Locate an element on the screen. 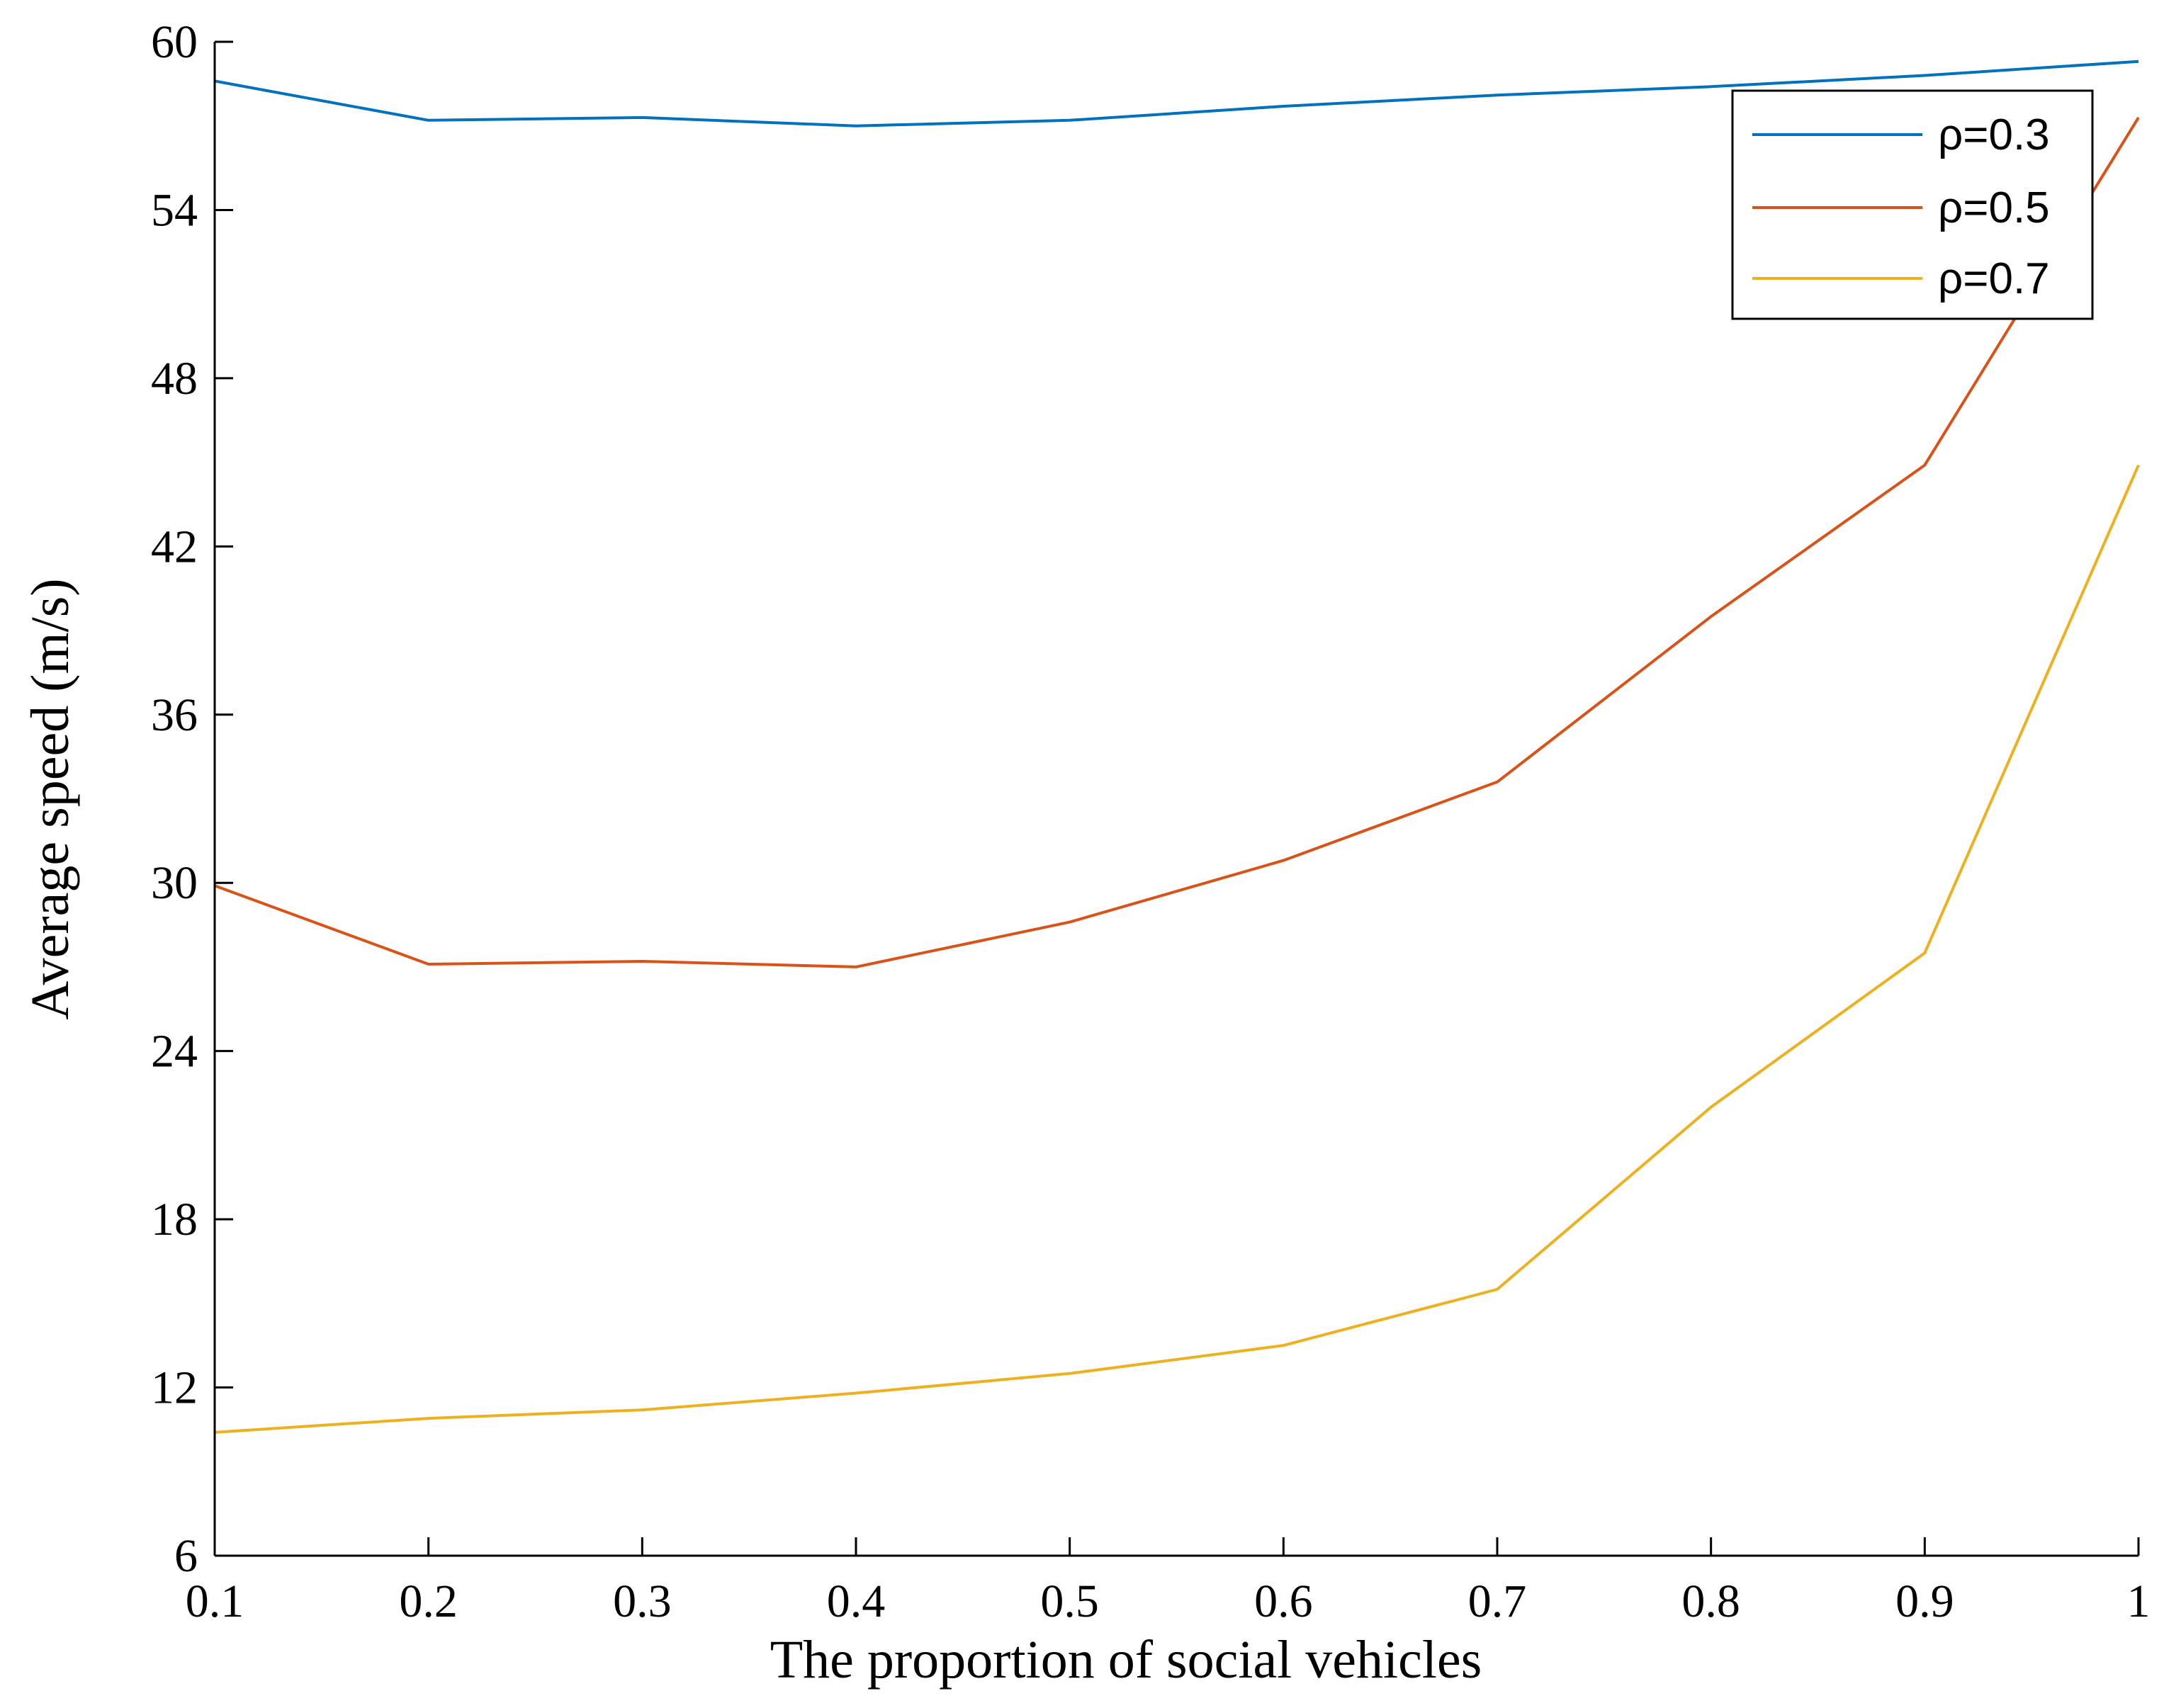  x-tick-label: 0.5 is located at coordinates (1069, 1601).